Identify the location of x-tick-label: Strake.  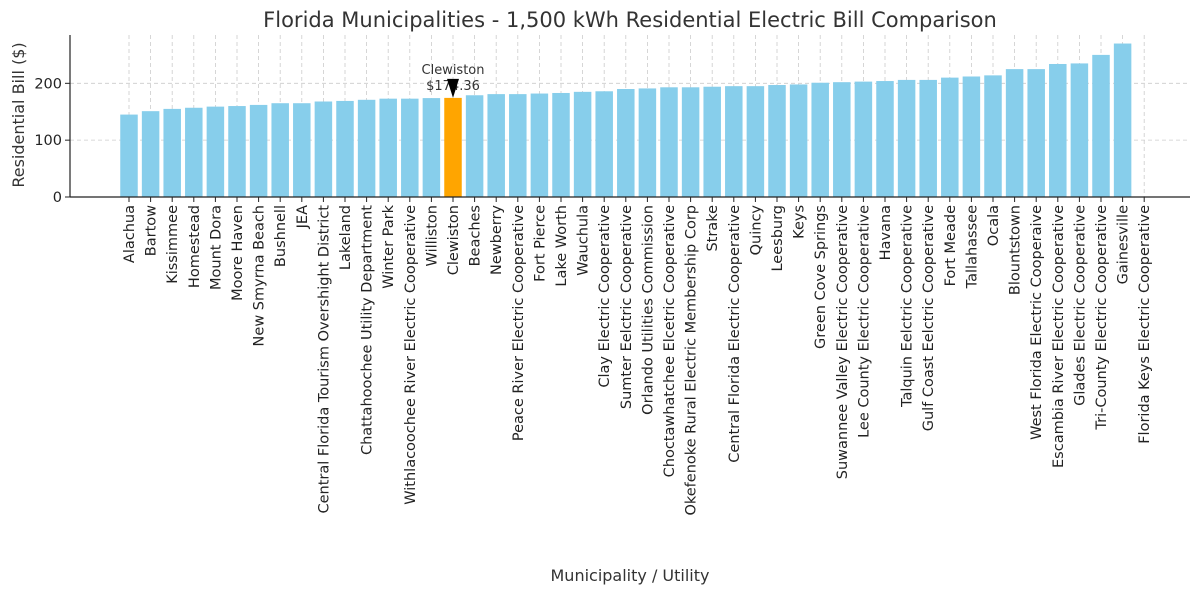
(713, 228).